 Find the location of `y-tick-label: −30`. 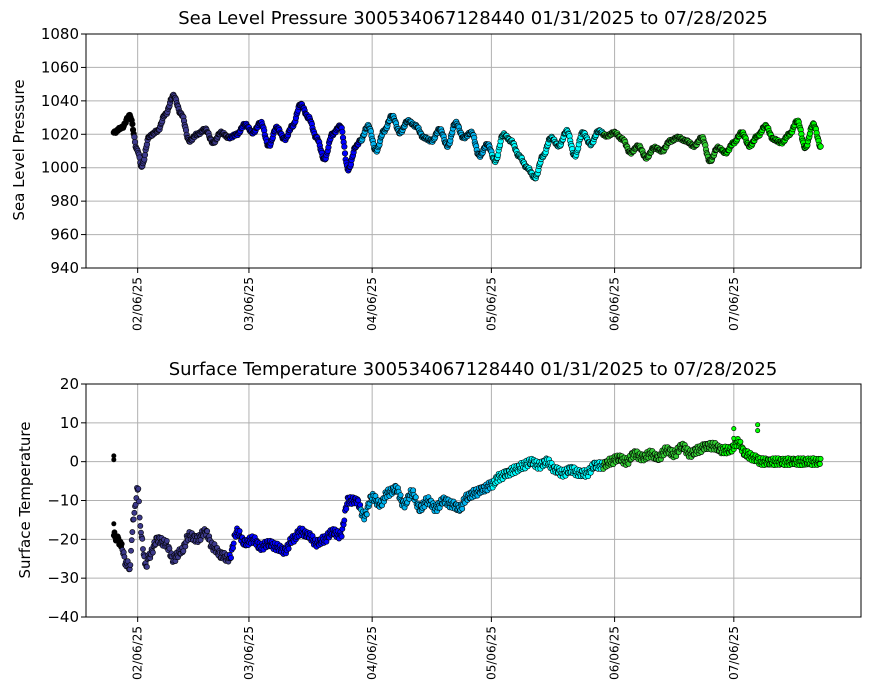

y-tick-label: −30 is located at coordinates (63, 578).